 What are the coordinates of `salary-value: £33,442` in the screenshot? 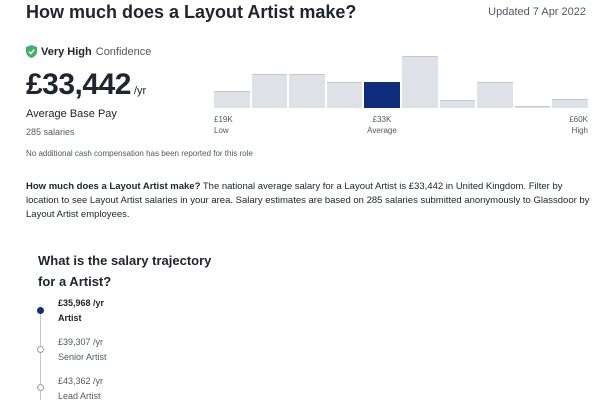 It's located at (78, 84).